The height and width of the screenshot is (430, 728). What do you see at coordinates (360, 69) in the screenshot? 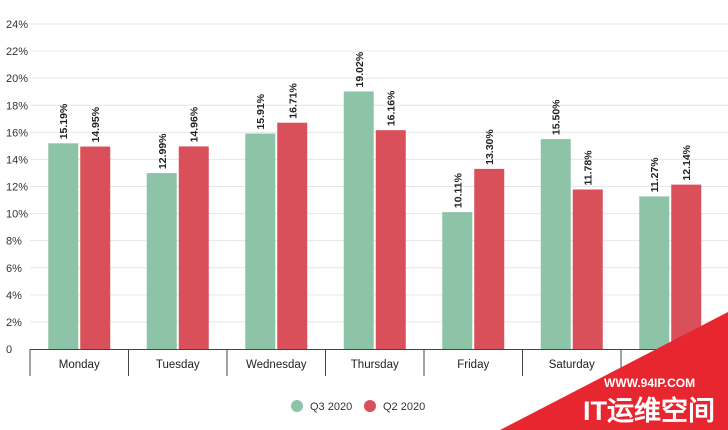
I see `data-label: 19.02%` at bounding box center [360, 69].